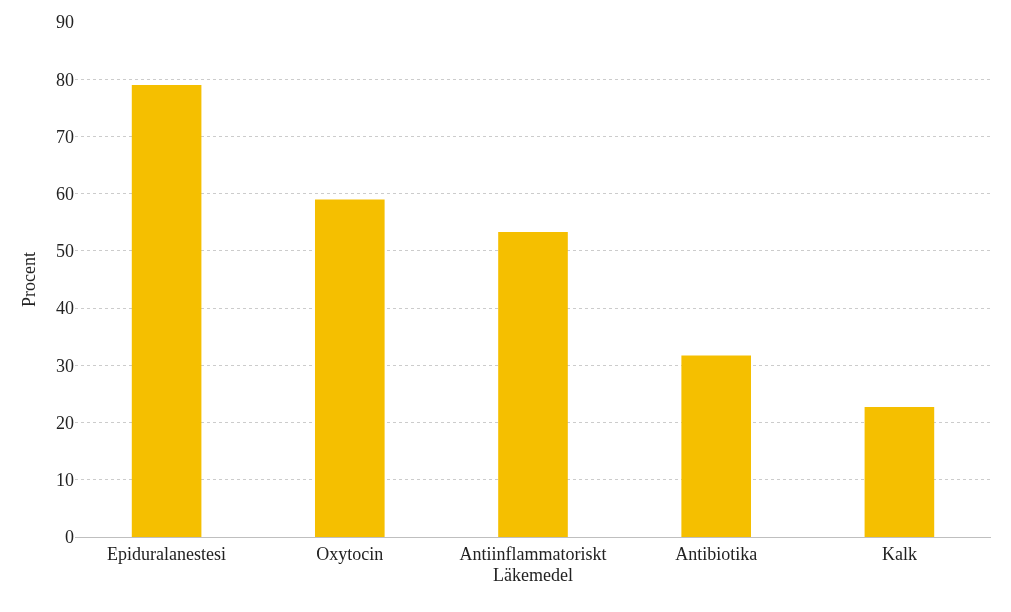  I want to click on y-tick-label: 90, so click(65, 22).